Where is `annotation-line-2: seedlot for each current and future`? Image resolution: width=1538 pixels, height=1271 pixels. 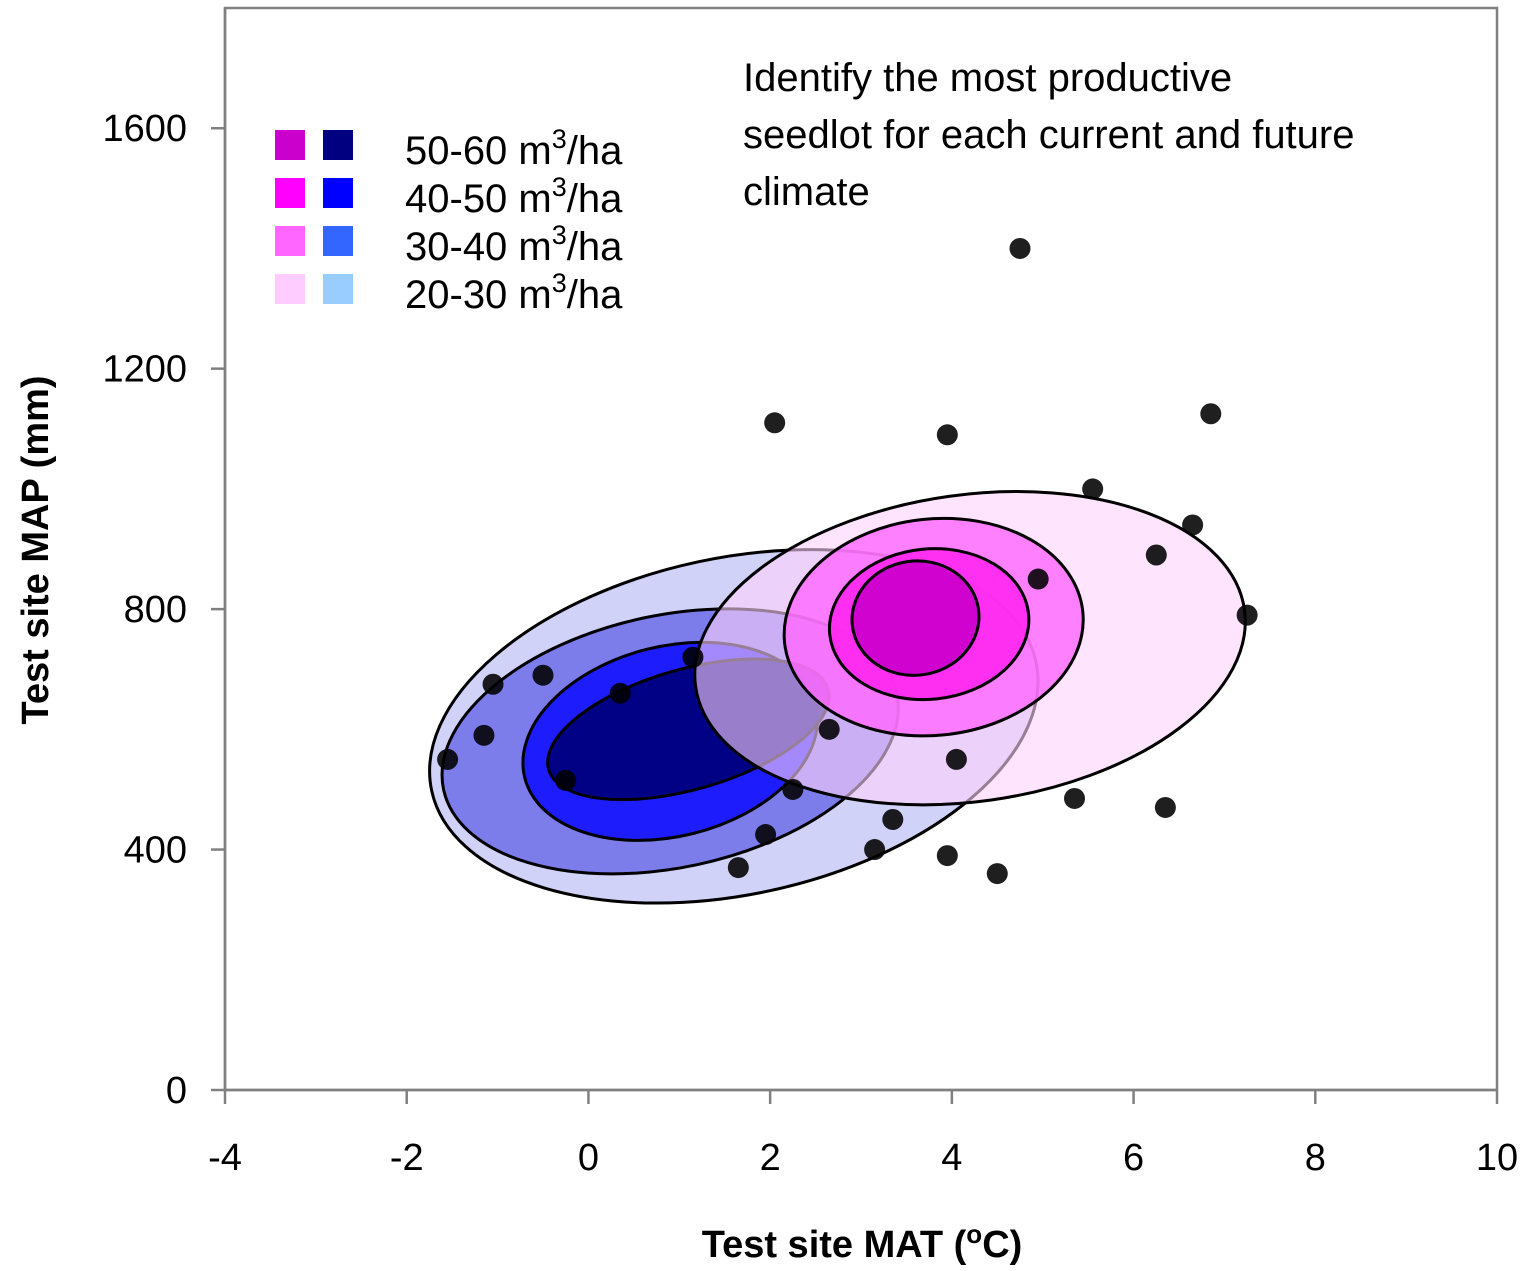
annotation-line-2: seedlot for each current and future is located at coordinates (1048, 135).